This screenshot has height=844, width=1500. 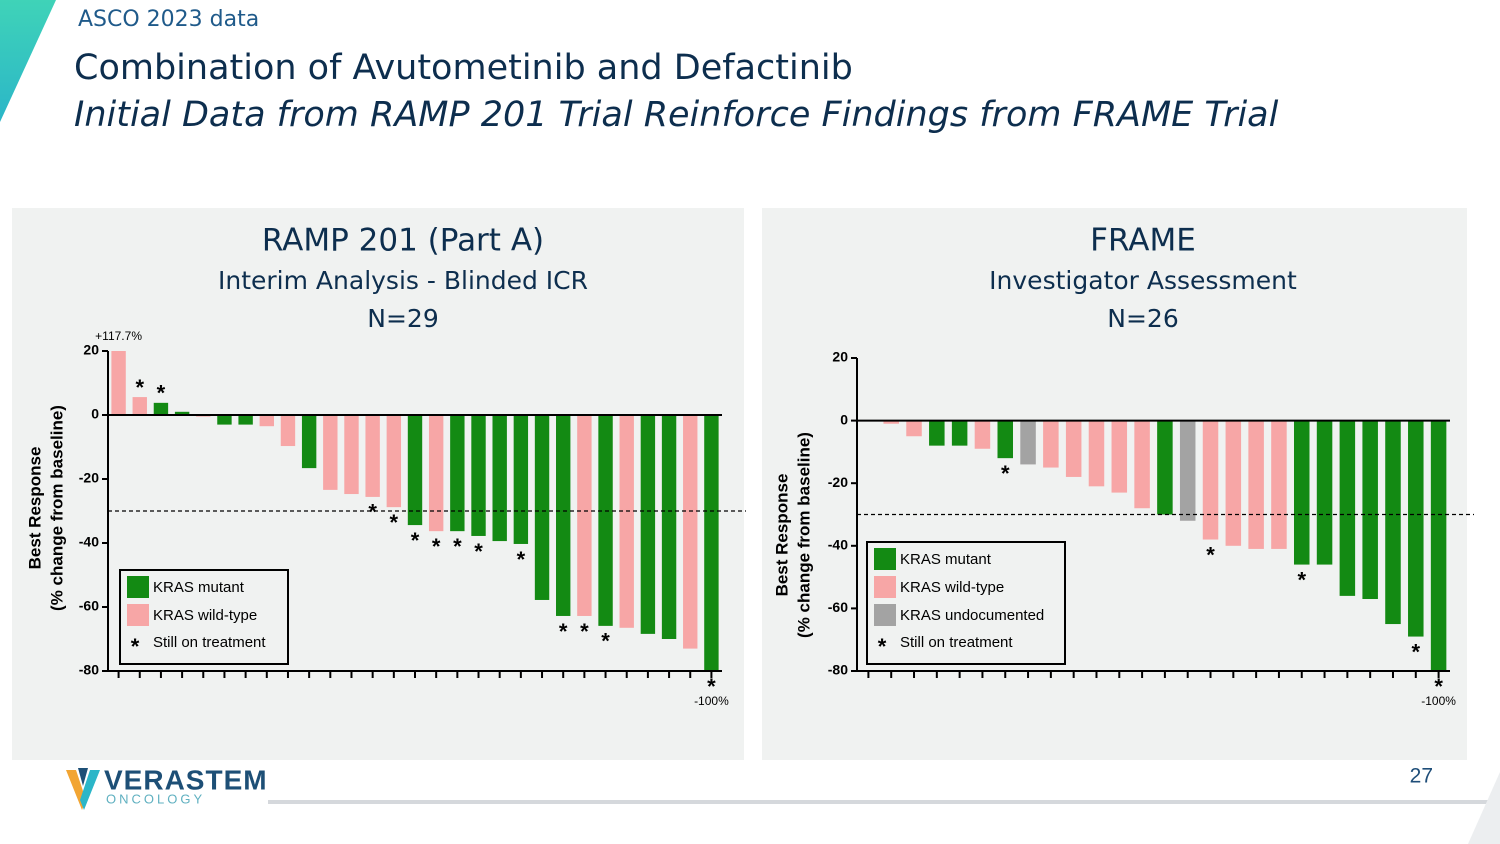 I want to click on logo-name: VERASTEM, so click(x=186, y=779).